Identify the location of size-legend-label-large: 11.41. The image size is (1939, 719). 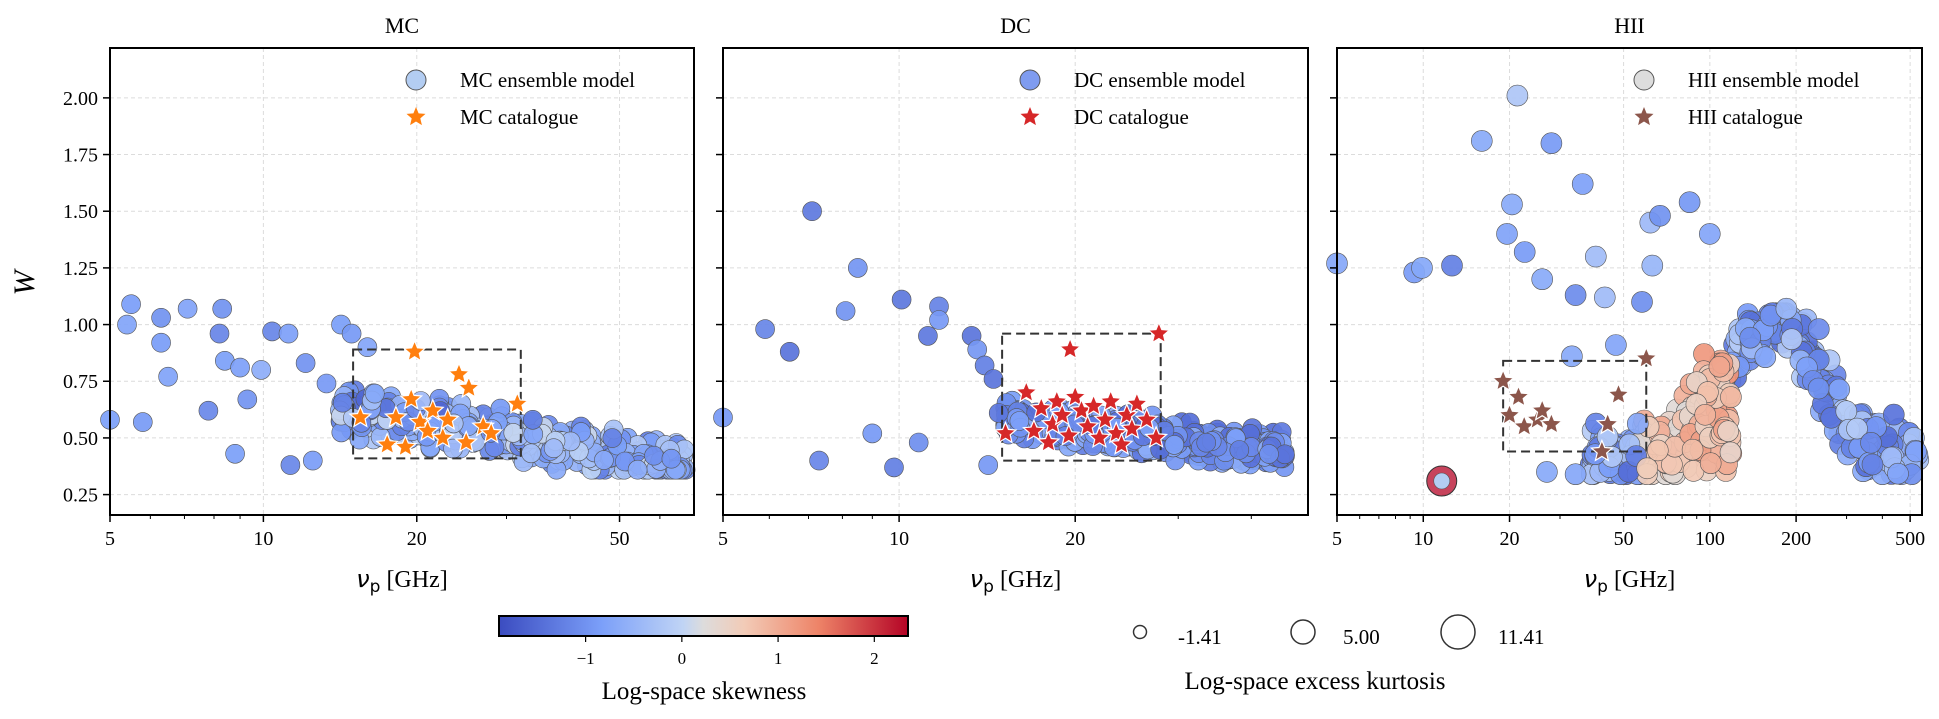
(1521, 637).